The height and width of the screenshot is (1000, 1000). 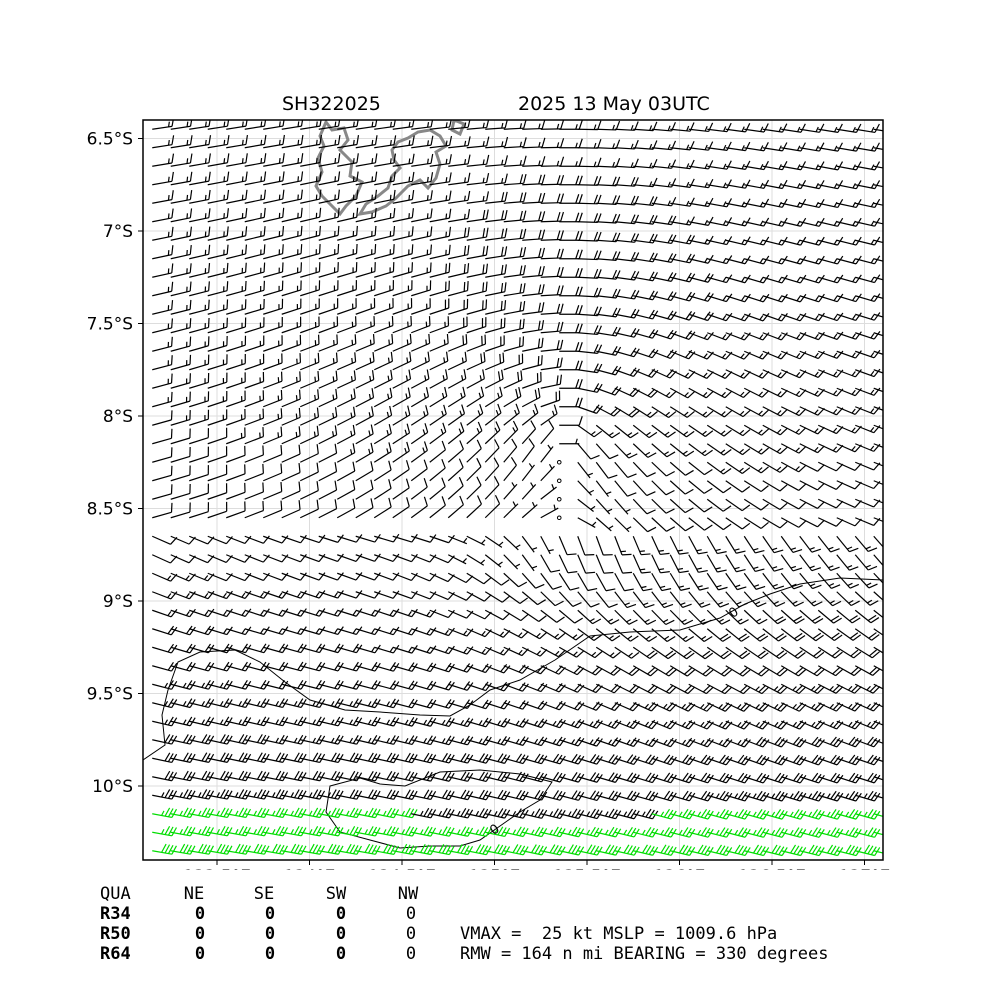 I want to click on x-tick-label: 136°E, so click(x=680, y=868).